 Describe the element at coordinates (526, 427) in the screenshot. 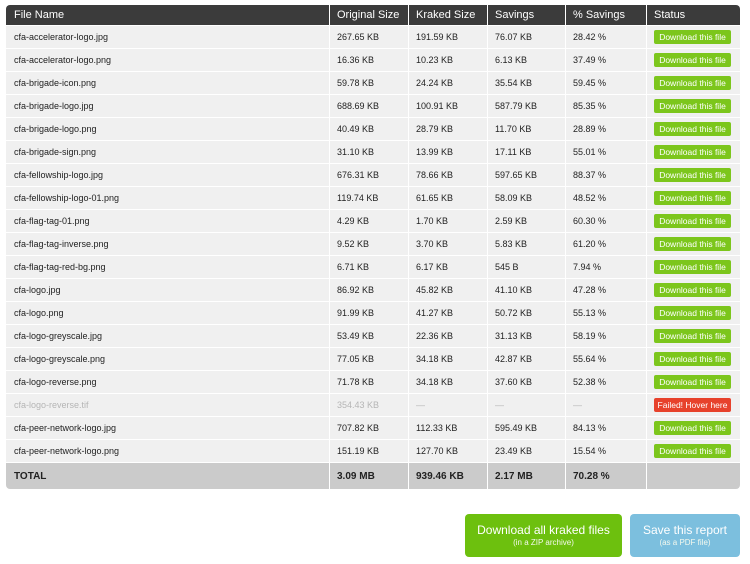

I see `savings-cell: 595.49 KB` at that location.